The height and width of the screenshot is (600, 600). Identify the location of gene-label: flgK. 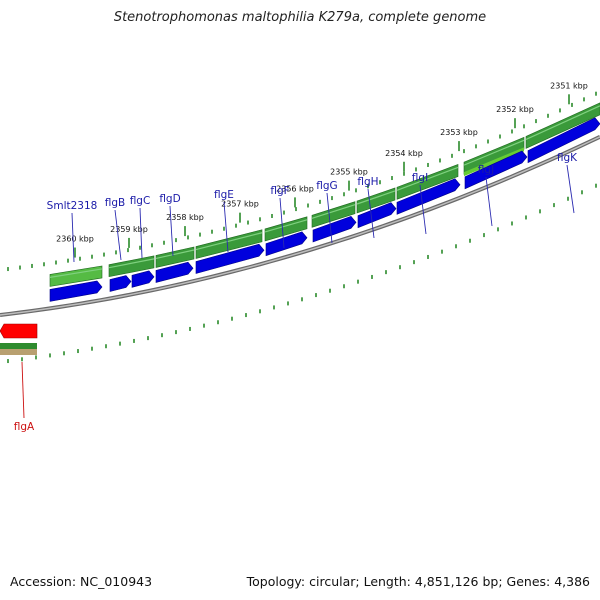
(567, 158).